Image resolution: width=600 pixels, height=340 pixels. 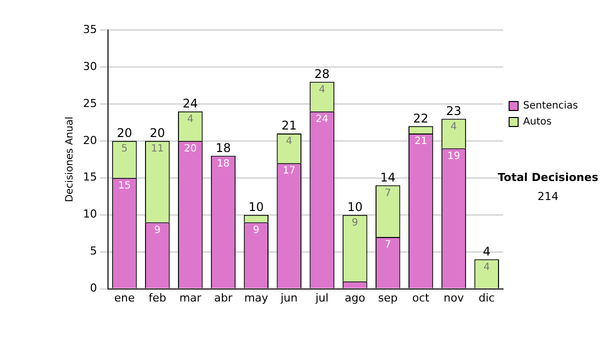 What do you see at coordinates (289, 125) in the screenshot?
I see `total-label: 21` at bounding box center [289, 125].